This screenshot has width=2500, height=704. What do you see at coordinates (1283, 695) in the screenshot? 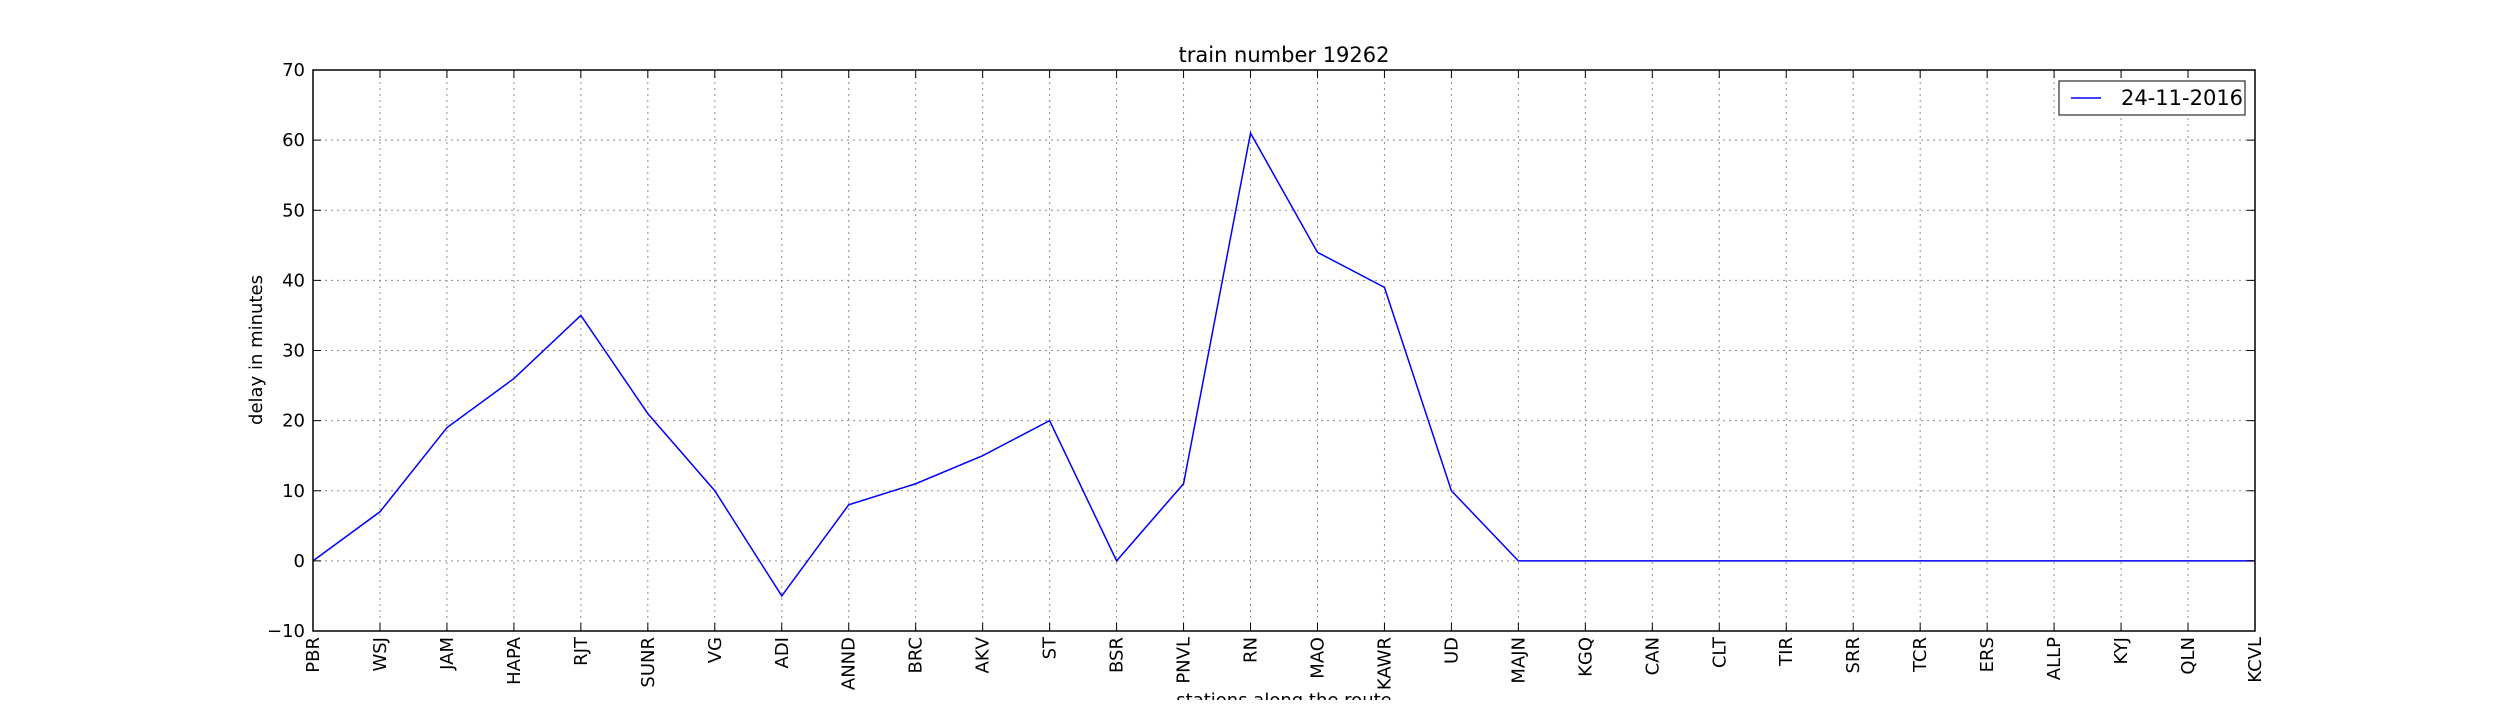
I see `x-axis-label: stations along the route` at bounding box center [1283, 695].